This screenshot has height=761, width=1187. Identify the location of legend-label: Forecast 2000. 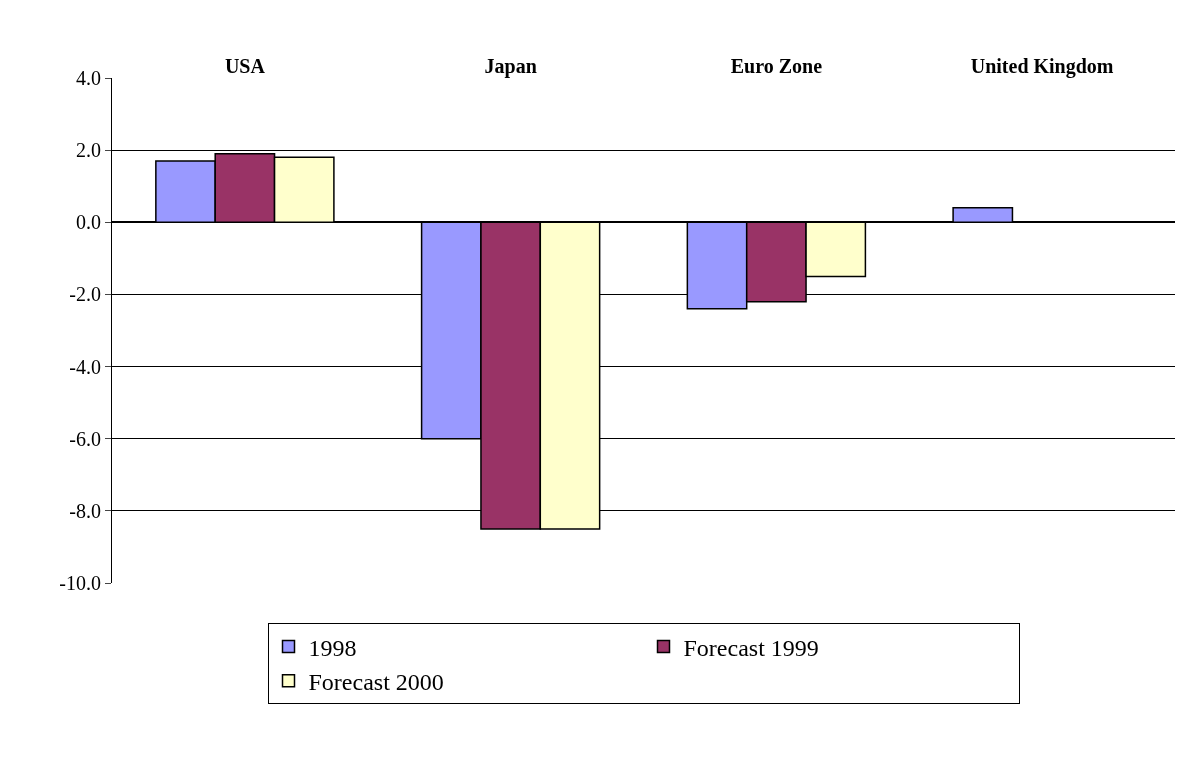
(376, 682).